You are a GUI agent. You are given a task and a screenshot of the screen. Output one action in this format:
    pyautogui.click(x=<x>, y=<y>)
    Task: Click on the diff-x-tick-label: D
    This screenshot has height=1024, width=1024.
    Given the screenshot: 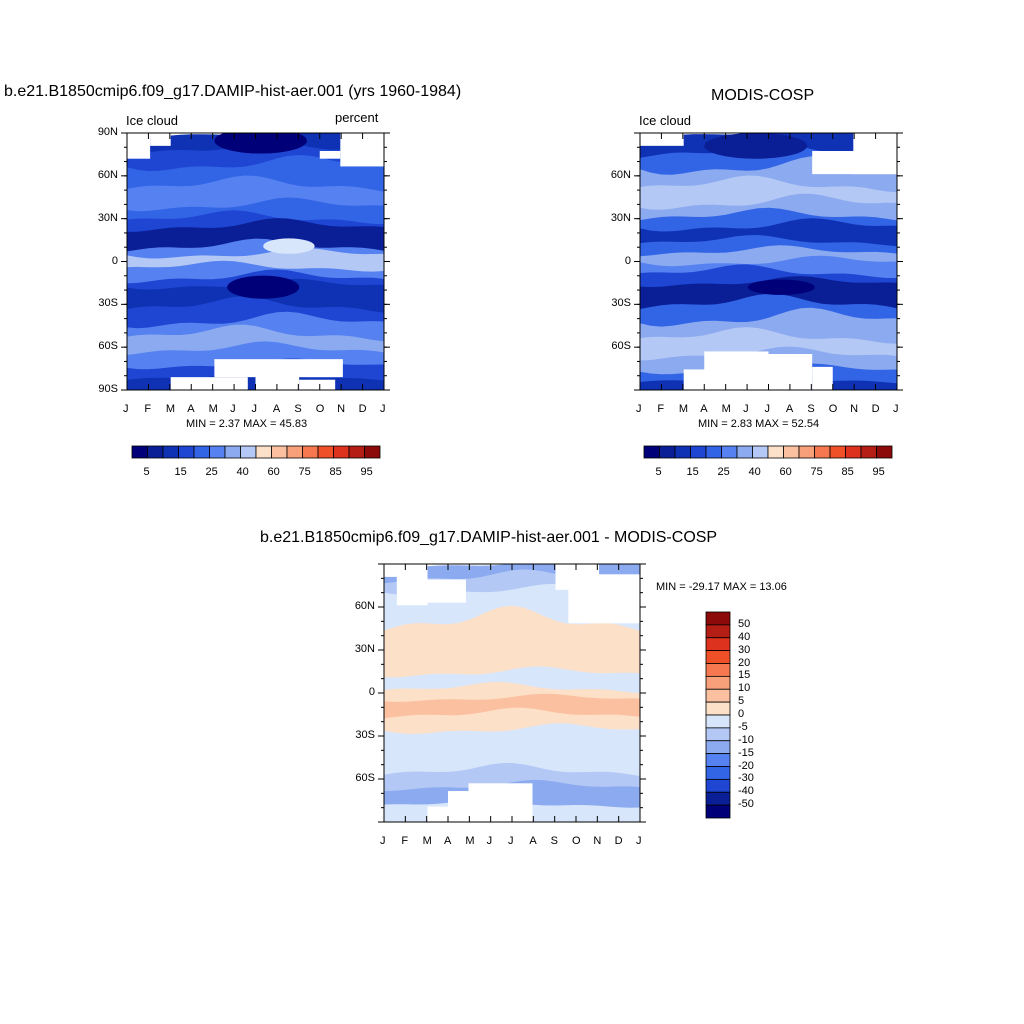 What is the action you would take?
    pyautogui.click(x=618, y=841)
    